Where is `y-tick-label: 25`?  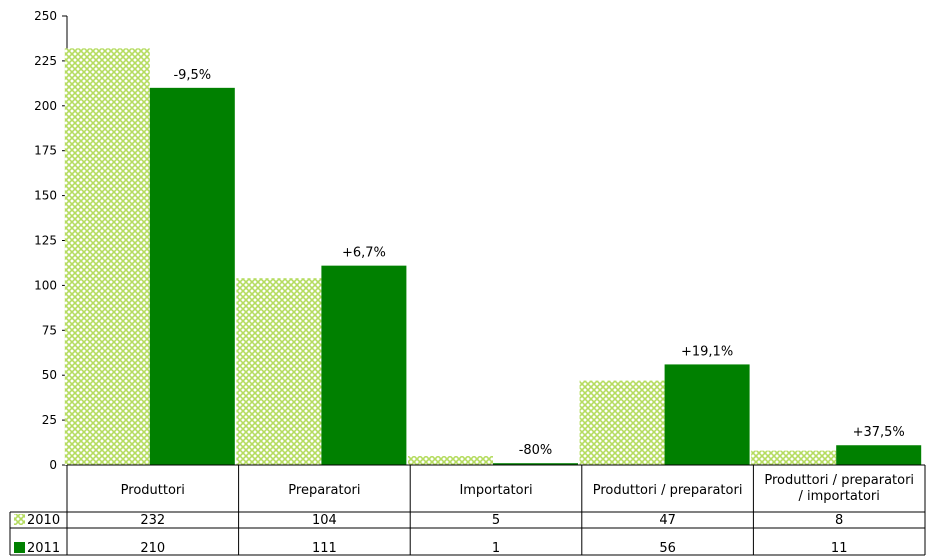 y-tick-label: 25 is located at coordinates (49, 420).